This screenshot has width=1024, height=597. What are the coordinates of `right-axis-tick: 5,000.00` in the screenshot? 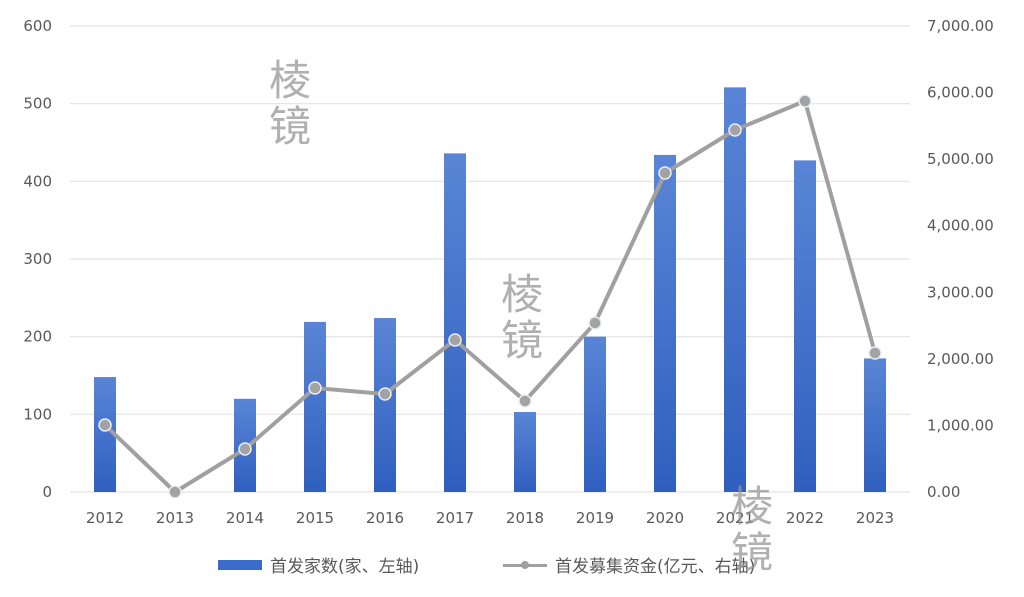 It's located at (960, 159).